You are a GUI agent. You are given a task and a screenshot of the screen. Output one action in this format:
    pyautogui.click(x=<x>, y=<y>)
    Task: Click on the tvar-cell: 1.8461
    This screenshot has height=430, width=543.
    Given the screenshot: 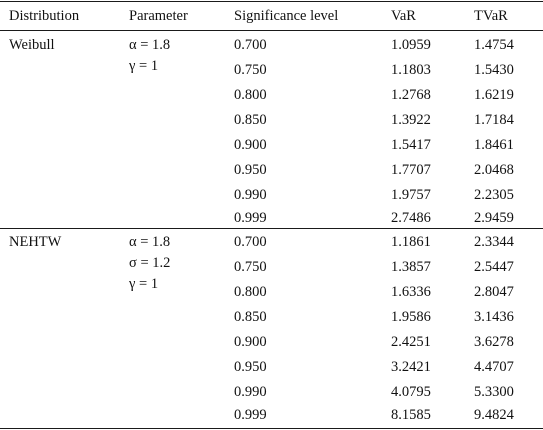 What is the action you would take?
    pyautogui.click(x=494, y=145)
    